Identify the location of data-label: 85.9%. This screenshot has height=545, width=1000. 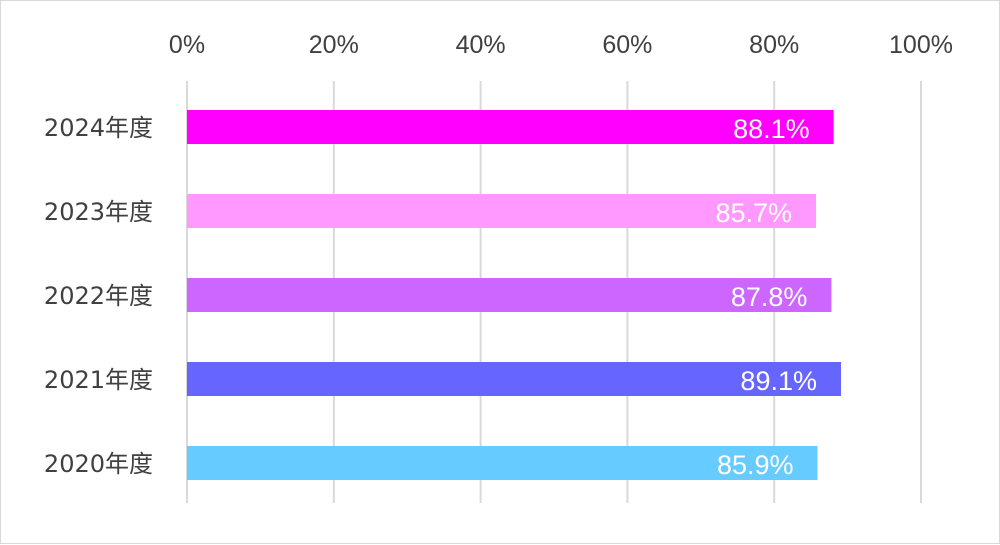
(755, 465).